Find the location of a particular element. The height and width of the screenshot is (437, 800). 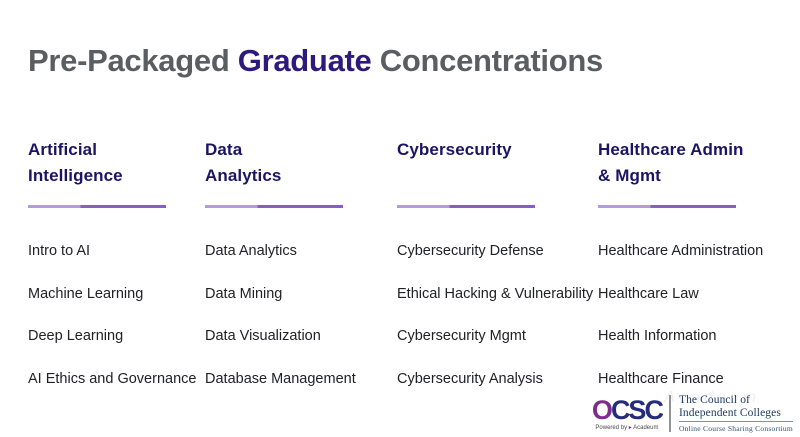

ocsc-letters-csc: CSC is located at coordinates (637, 409).